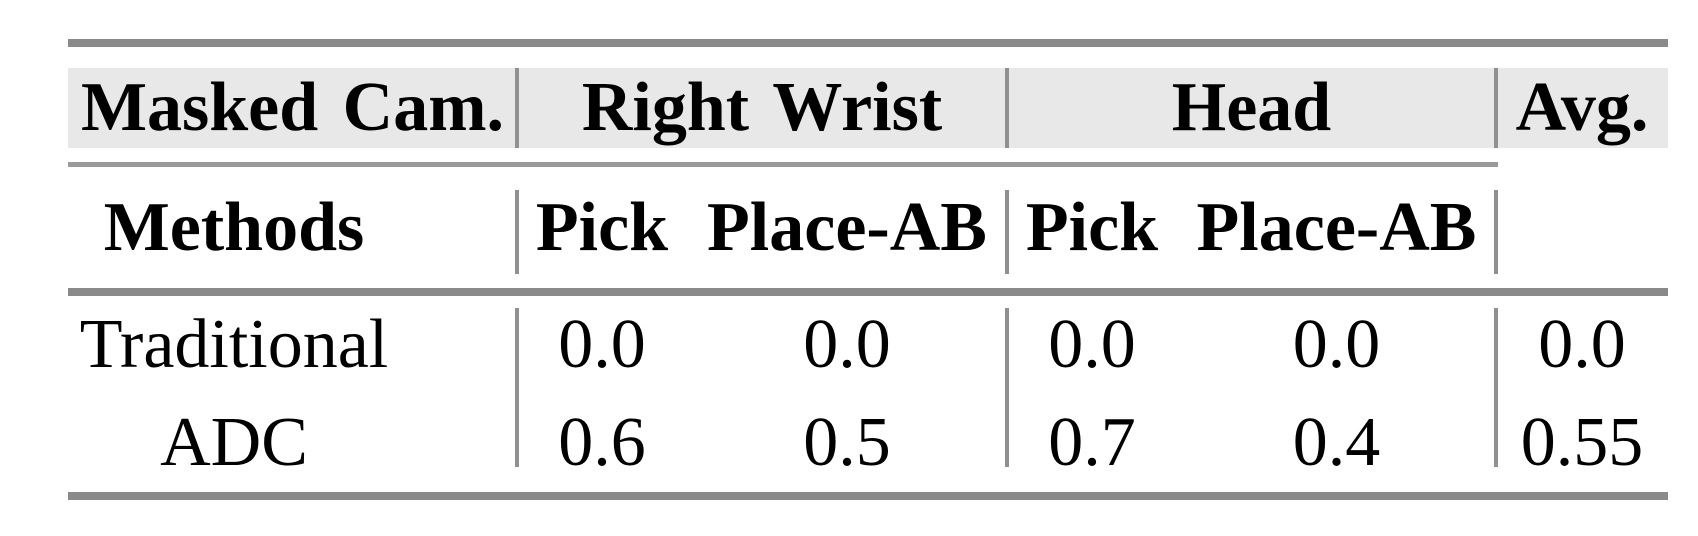 This screenshot has width=1698, height=536. What do you see at coordinates (1582, 107) in the screenshot?
I see `header-cell-avg: Avg.` at bounding box center [1582, 107].